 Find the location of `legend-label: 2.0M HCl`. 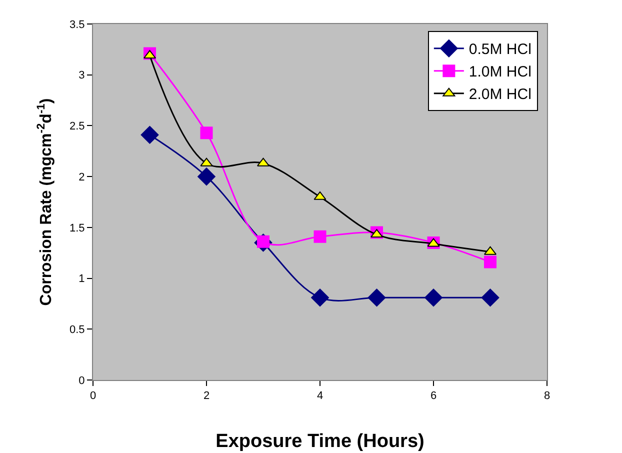

legend-label: 2.0M HCl is located at coordinates (500, 95).